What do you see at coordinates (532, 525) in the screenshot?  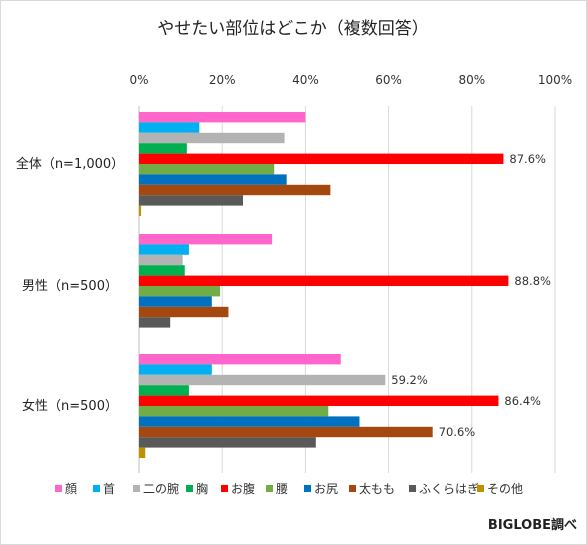 I see `source-credit: BIGLOBE調べ` at bounding box center [532, 525].